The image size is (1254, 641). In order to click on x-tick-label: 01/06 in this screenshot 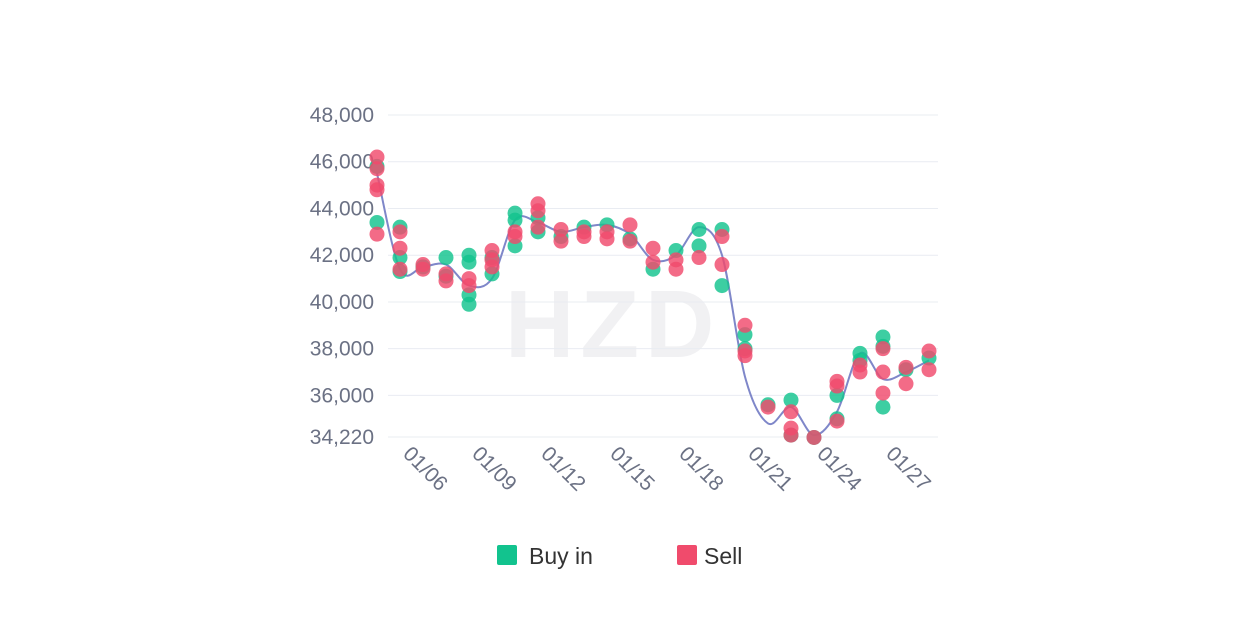, I will do `click(424, 468)`.